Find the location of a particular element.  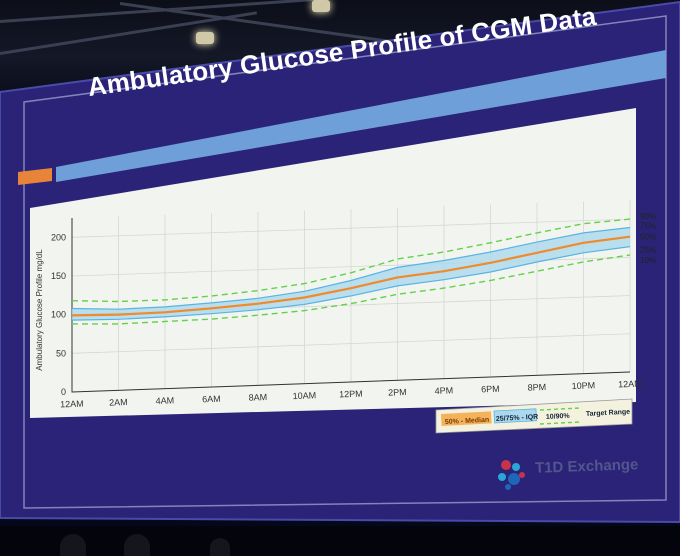

x-tick-label: 10AM is located at coordinates (304, 395).